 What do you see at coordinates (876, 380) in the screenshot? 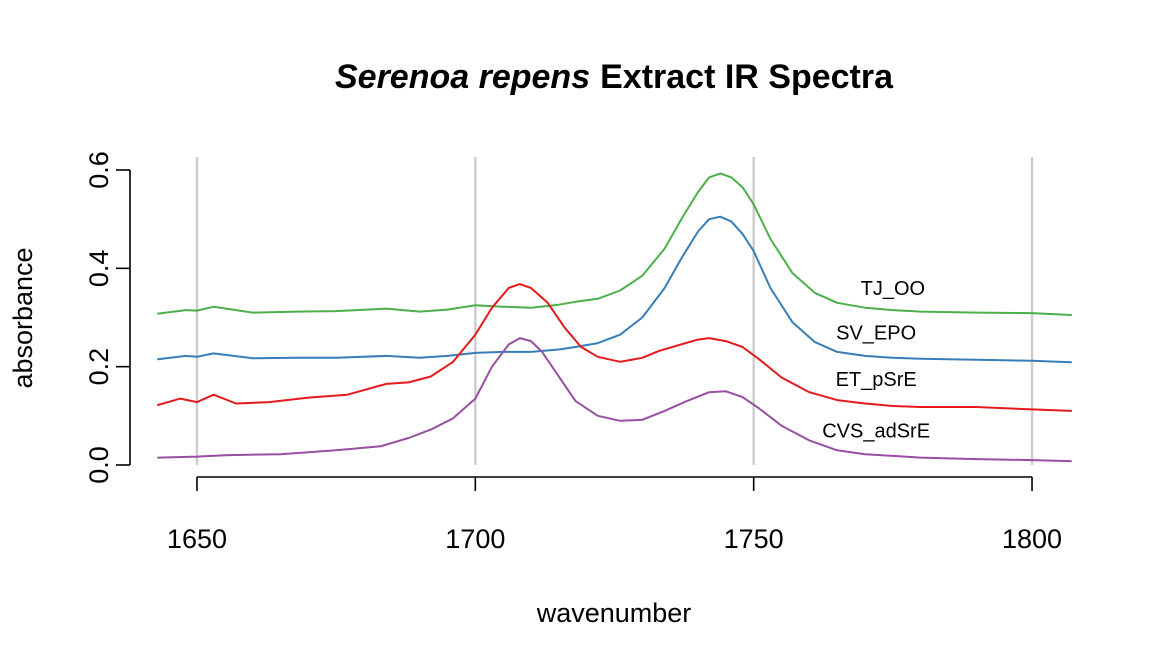
I see `series-label-2: ET_pSrE` at bounding box center [876, 380].